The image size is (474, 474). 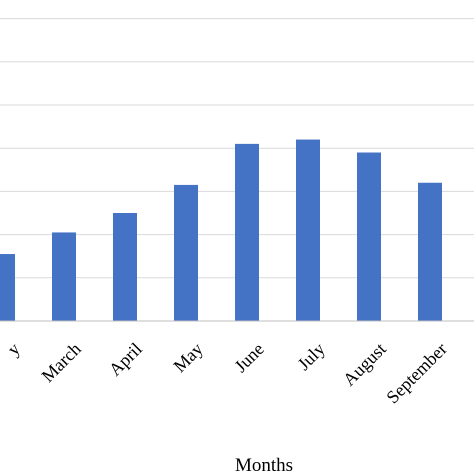 What do you see at coordinates (13, 349) in the screenshot?
I see `x-tick-label: y` at bounding box center [13, 349].